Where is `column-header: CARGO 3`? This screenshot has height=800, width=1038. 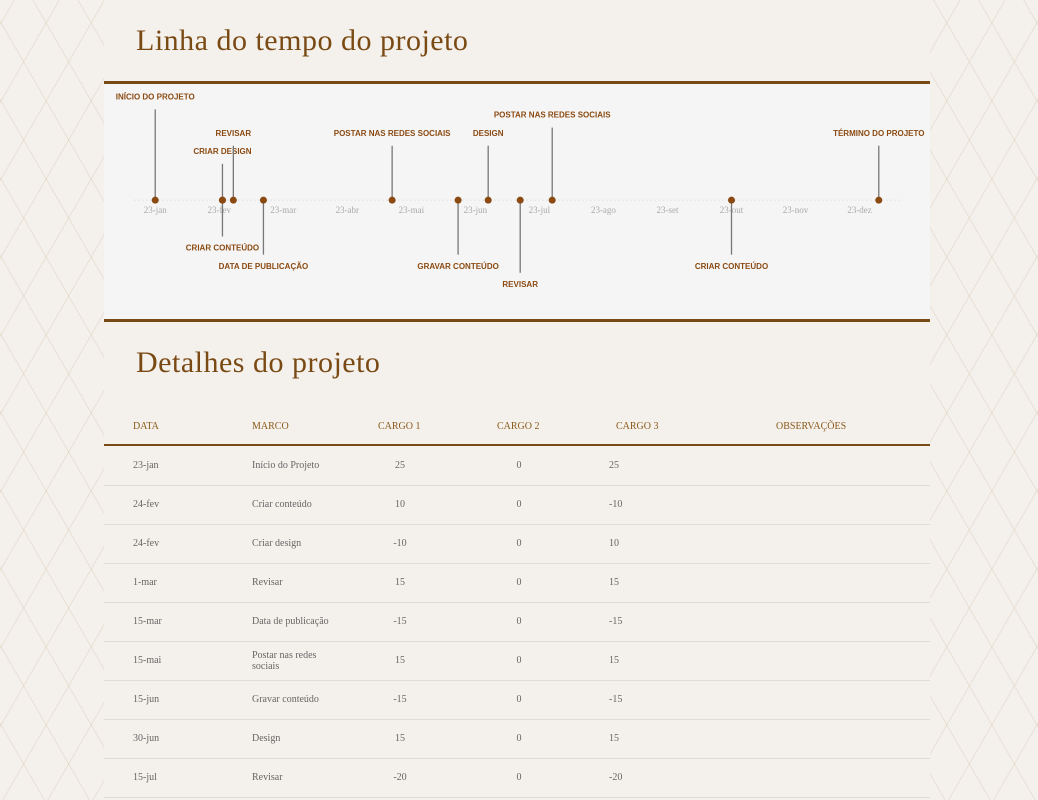 column-header: CARGO 3 is located at coordinates (637, 426).